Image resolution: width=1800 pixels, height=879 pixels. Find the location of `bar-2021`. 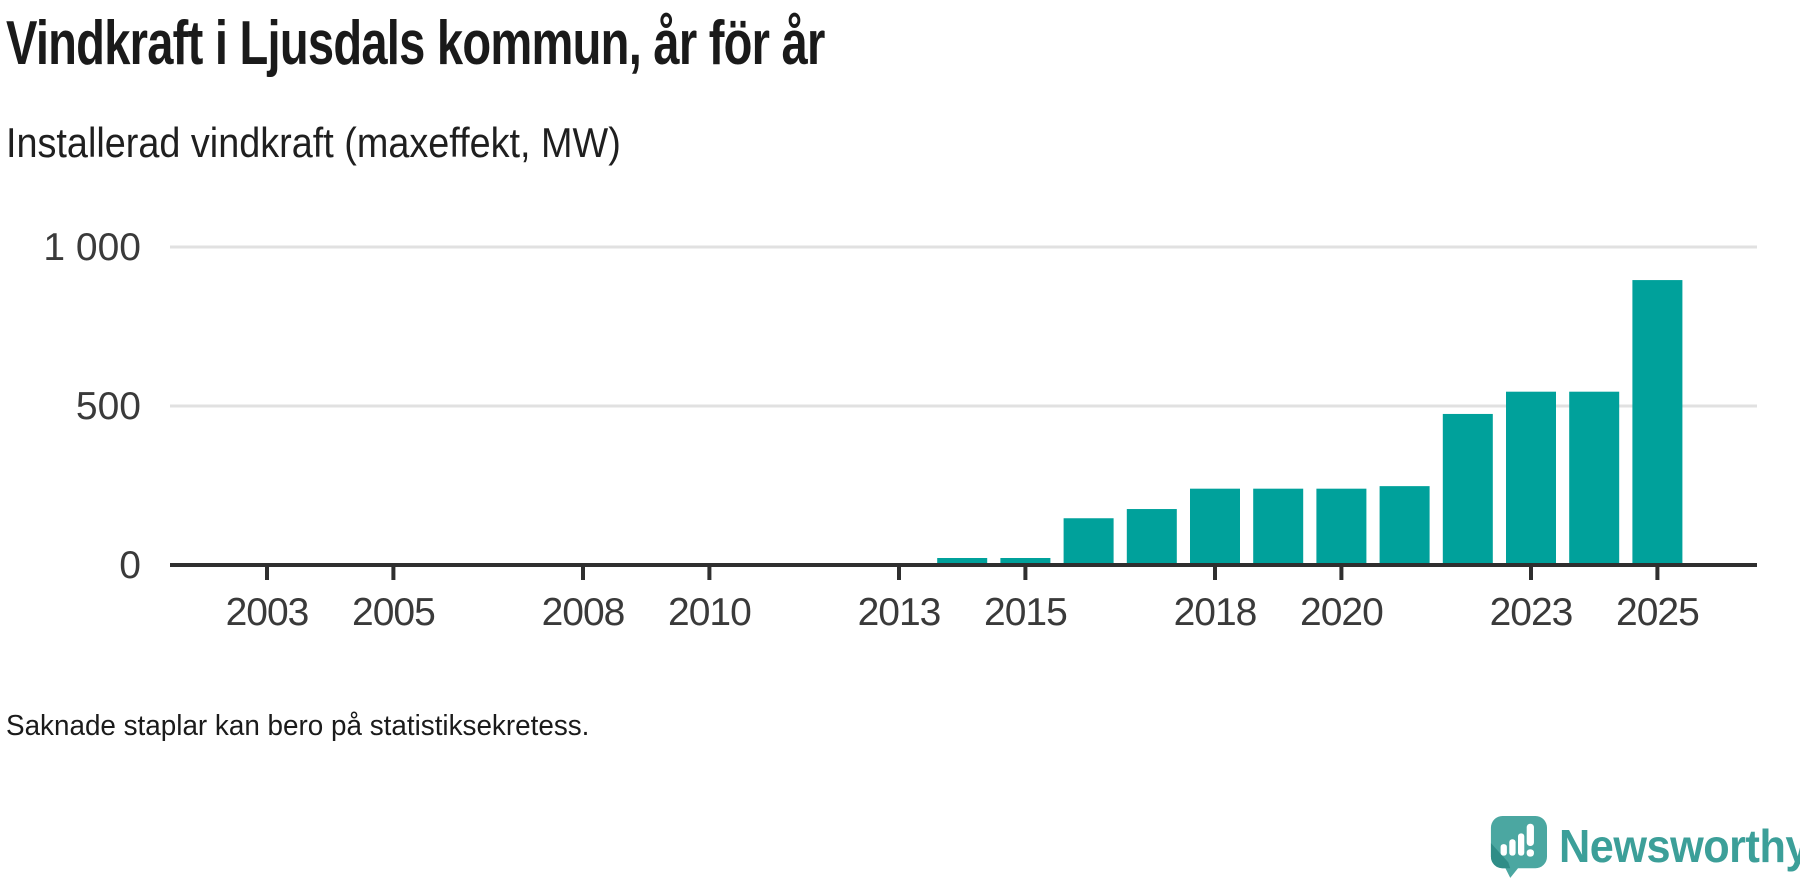

bar-2021 is located at coordinates (1404, 525).